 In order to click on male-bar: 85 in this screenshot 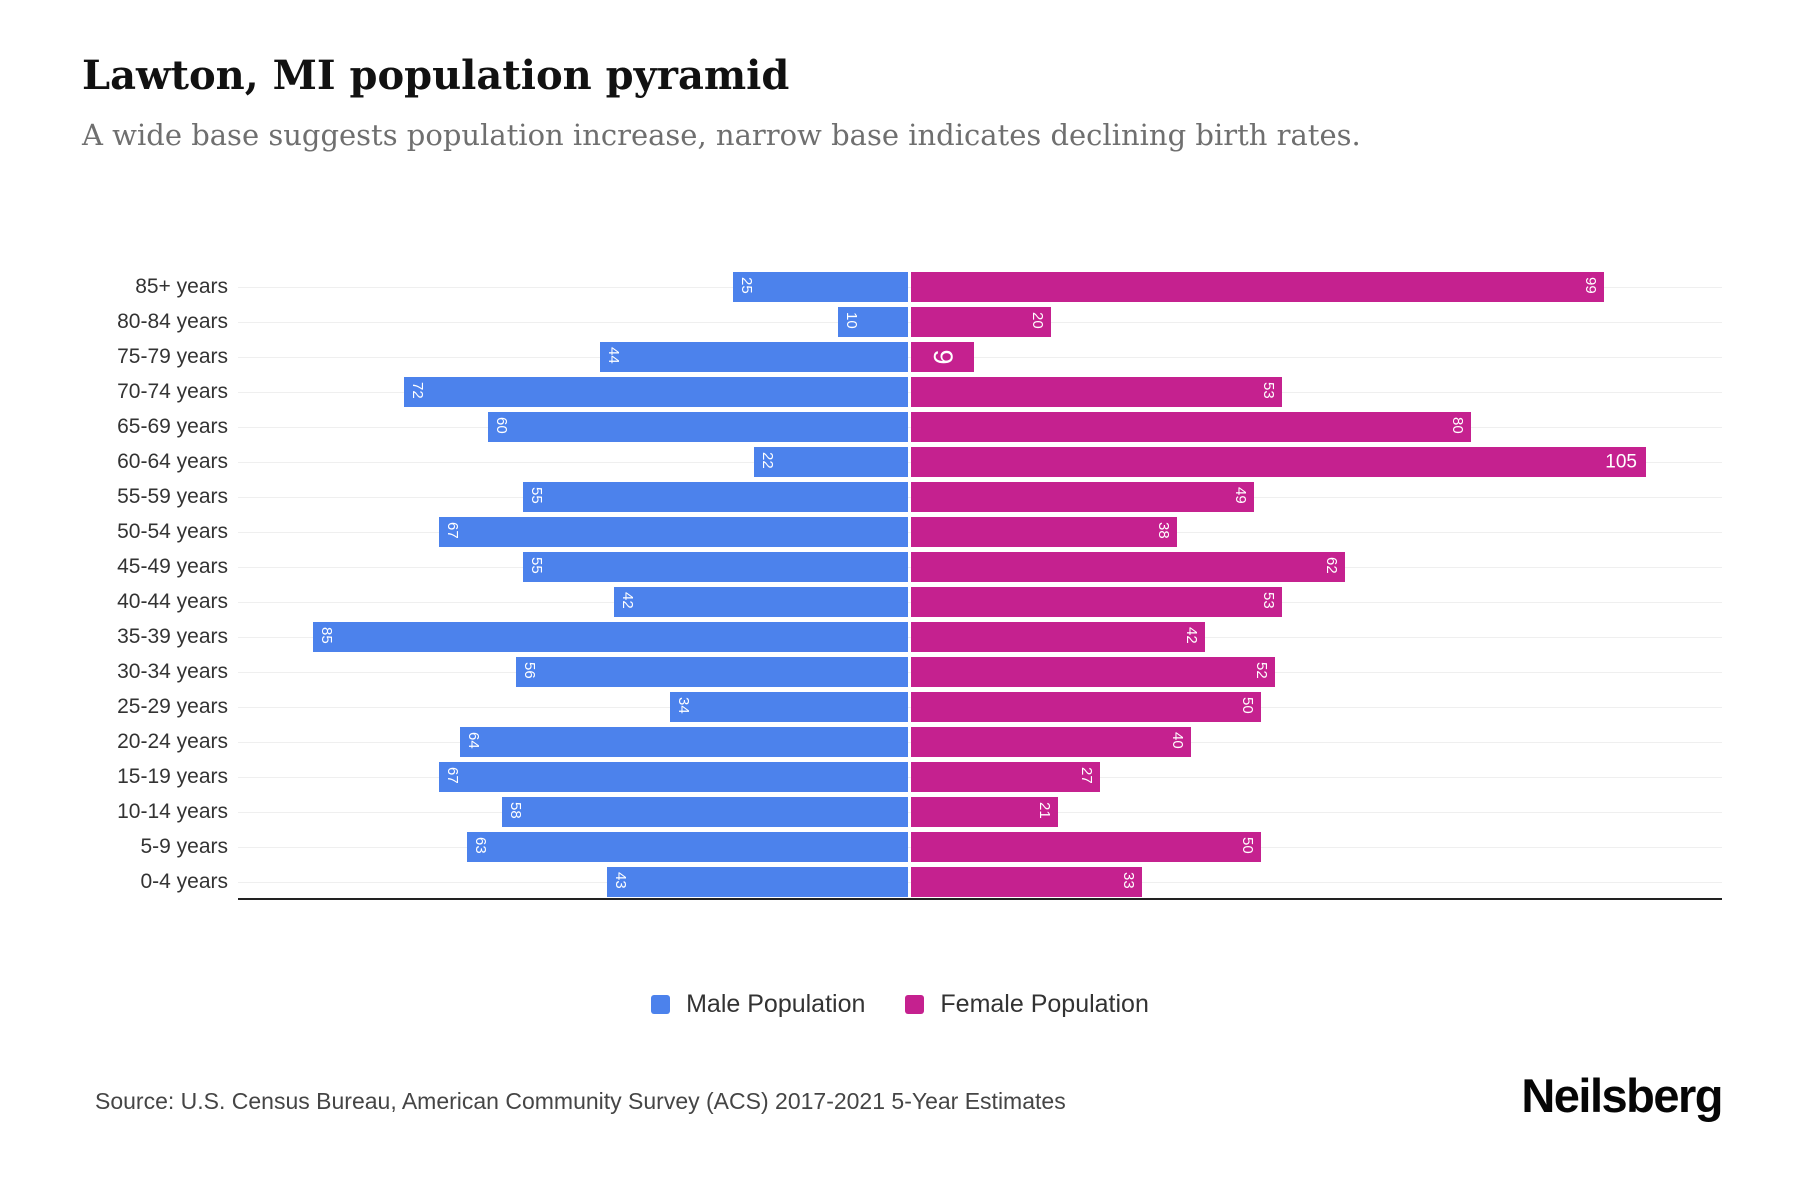, I will do `click(610, 637)`.